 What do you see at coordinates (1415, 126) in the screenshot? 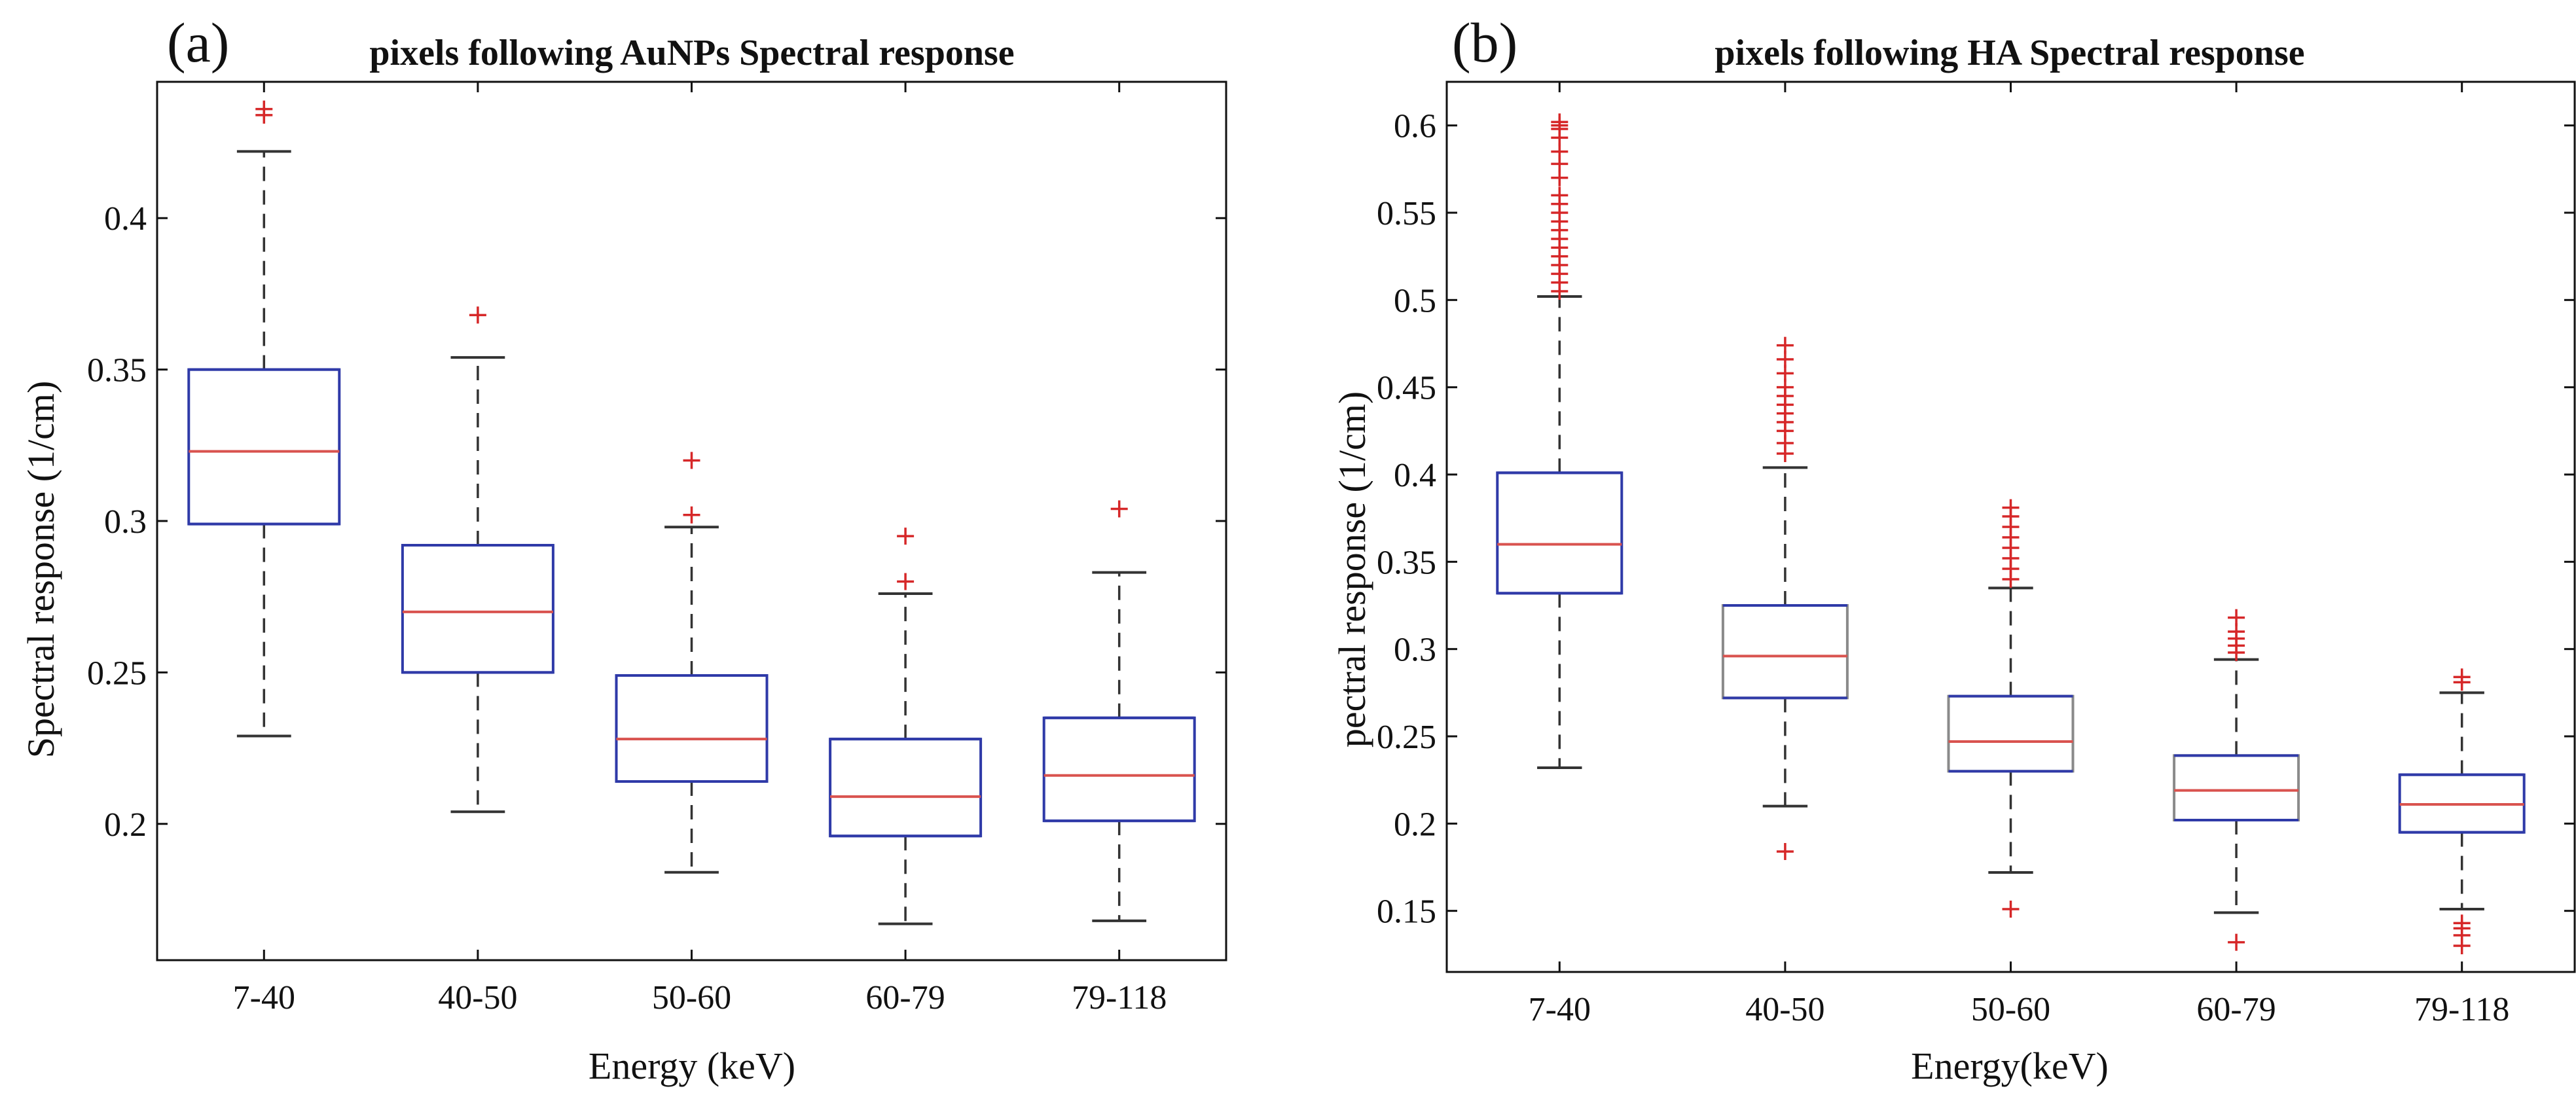
I see `y-tick-label: 0.6` at bounding box center [1415, 126].